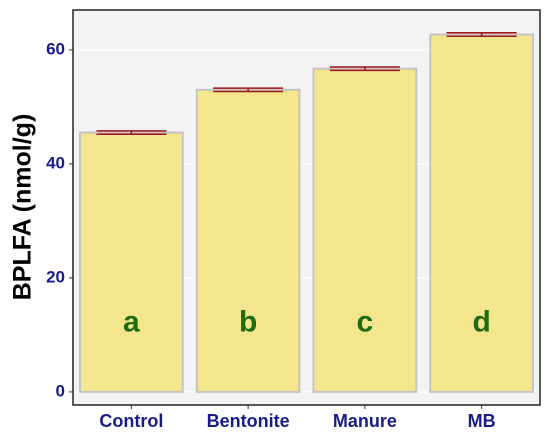  Describe the element at coordinates (482, 421) in the screenshot. I see `x-tick-label: MB` at that location.